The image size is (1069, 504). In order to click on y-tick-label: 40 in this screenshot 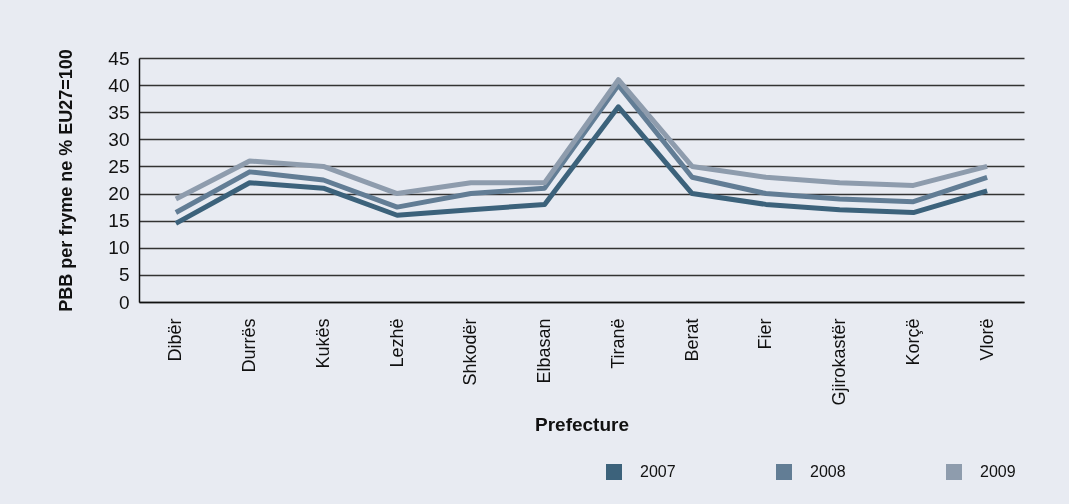, I will do `click(119, 85)`.